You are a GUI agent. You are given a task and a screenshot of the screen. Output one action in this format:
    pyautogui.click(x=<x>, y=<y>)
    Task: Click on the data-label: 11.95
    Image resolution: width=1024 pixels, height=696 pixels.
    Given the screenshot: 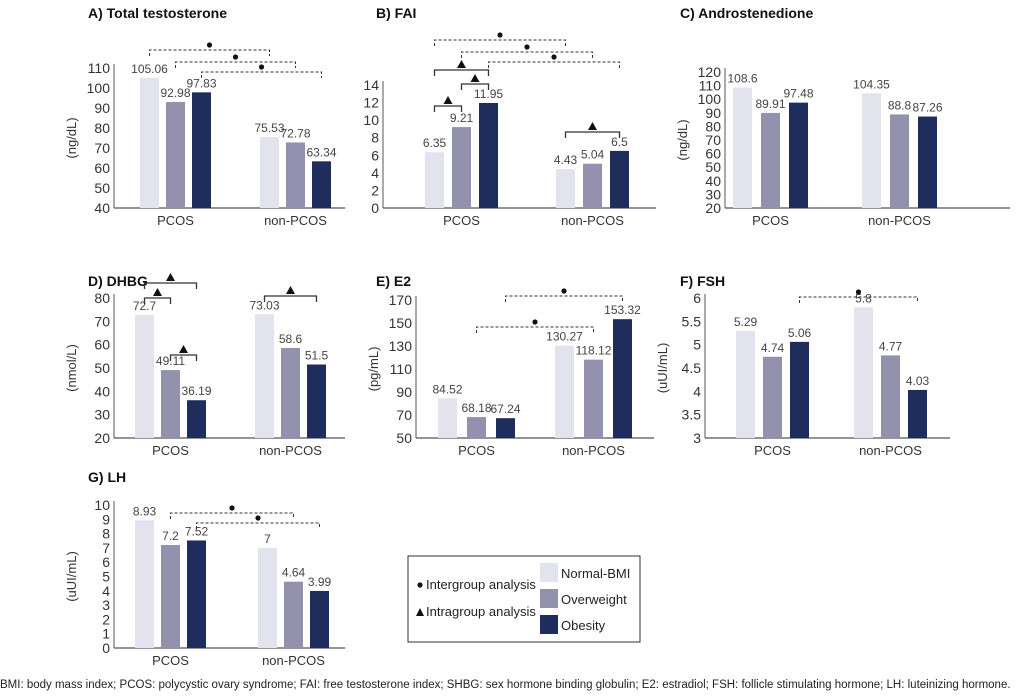 What is the action you would take?
    pyautogui.click(x=488, y=94)
    